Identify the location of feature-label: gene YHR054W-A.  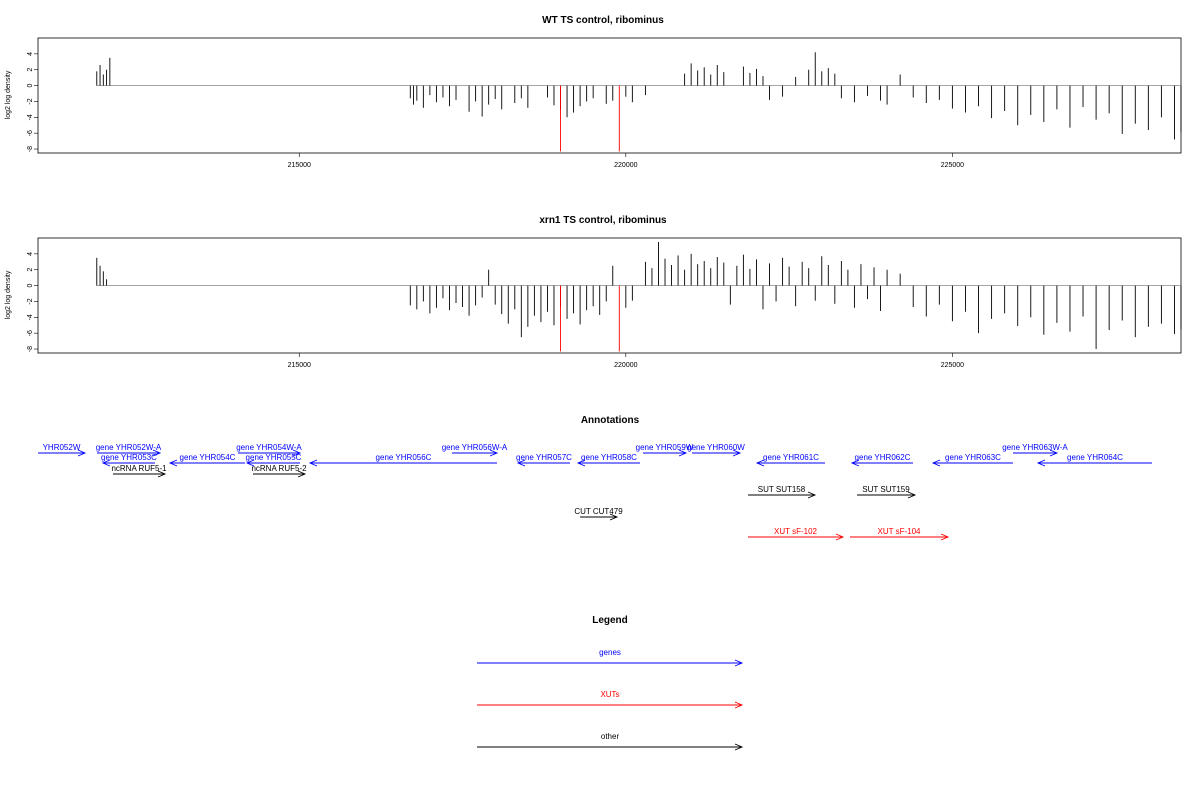
(269, 447).